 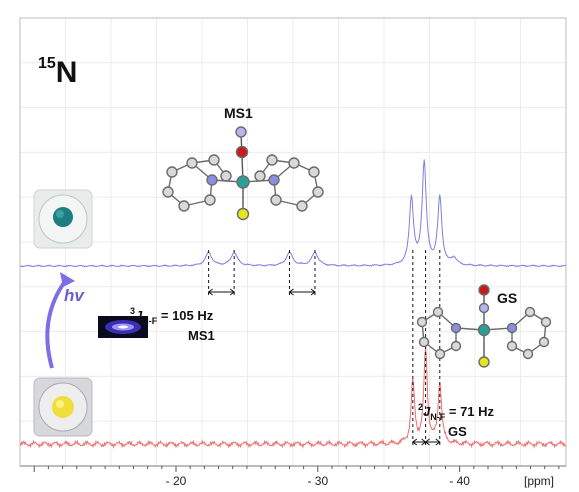 I want to click on x-axis-unit-label: [ppm], so click(x=539, y=481).